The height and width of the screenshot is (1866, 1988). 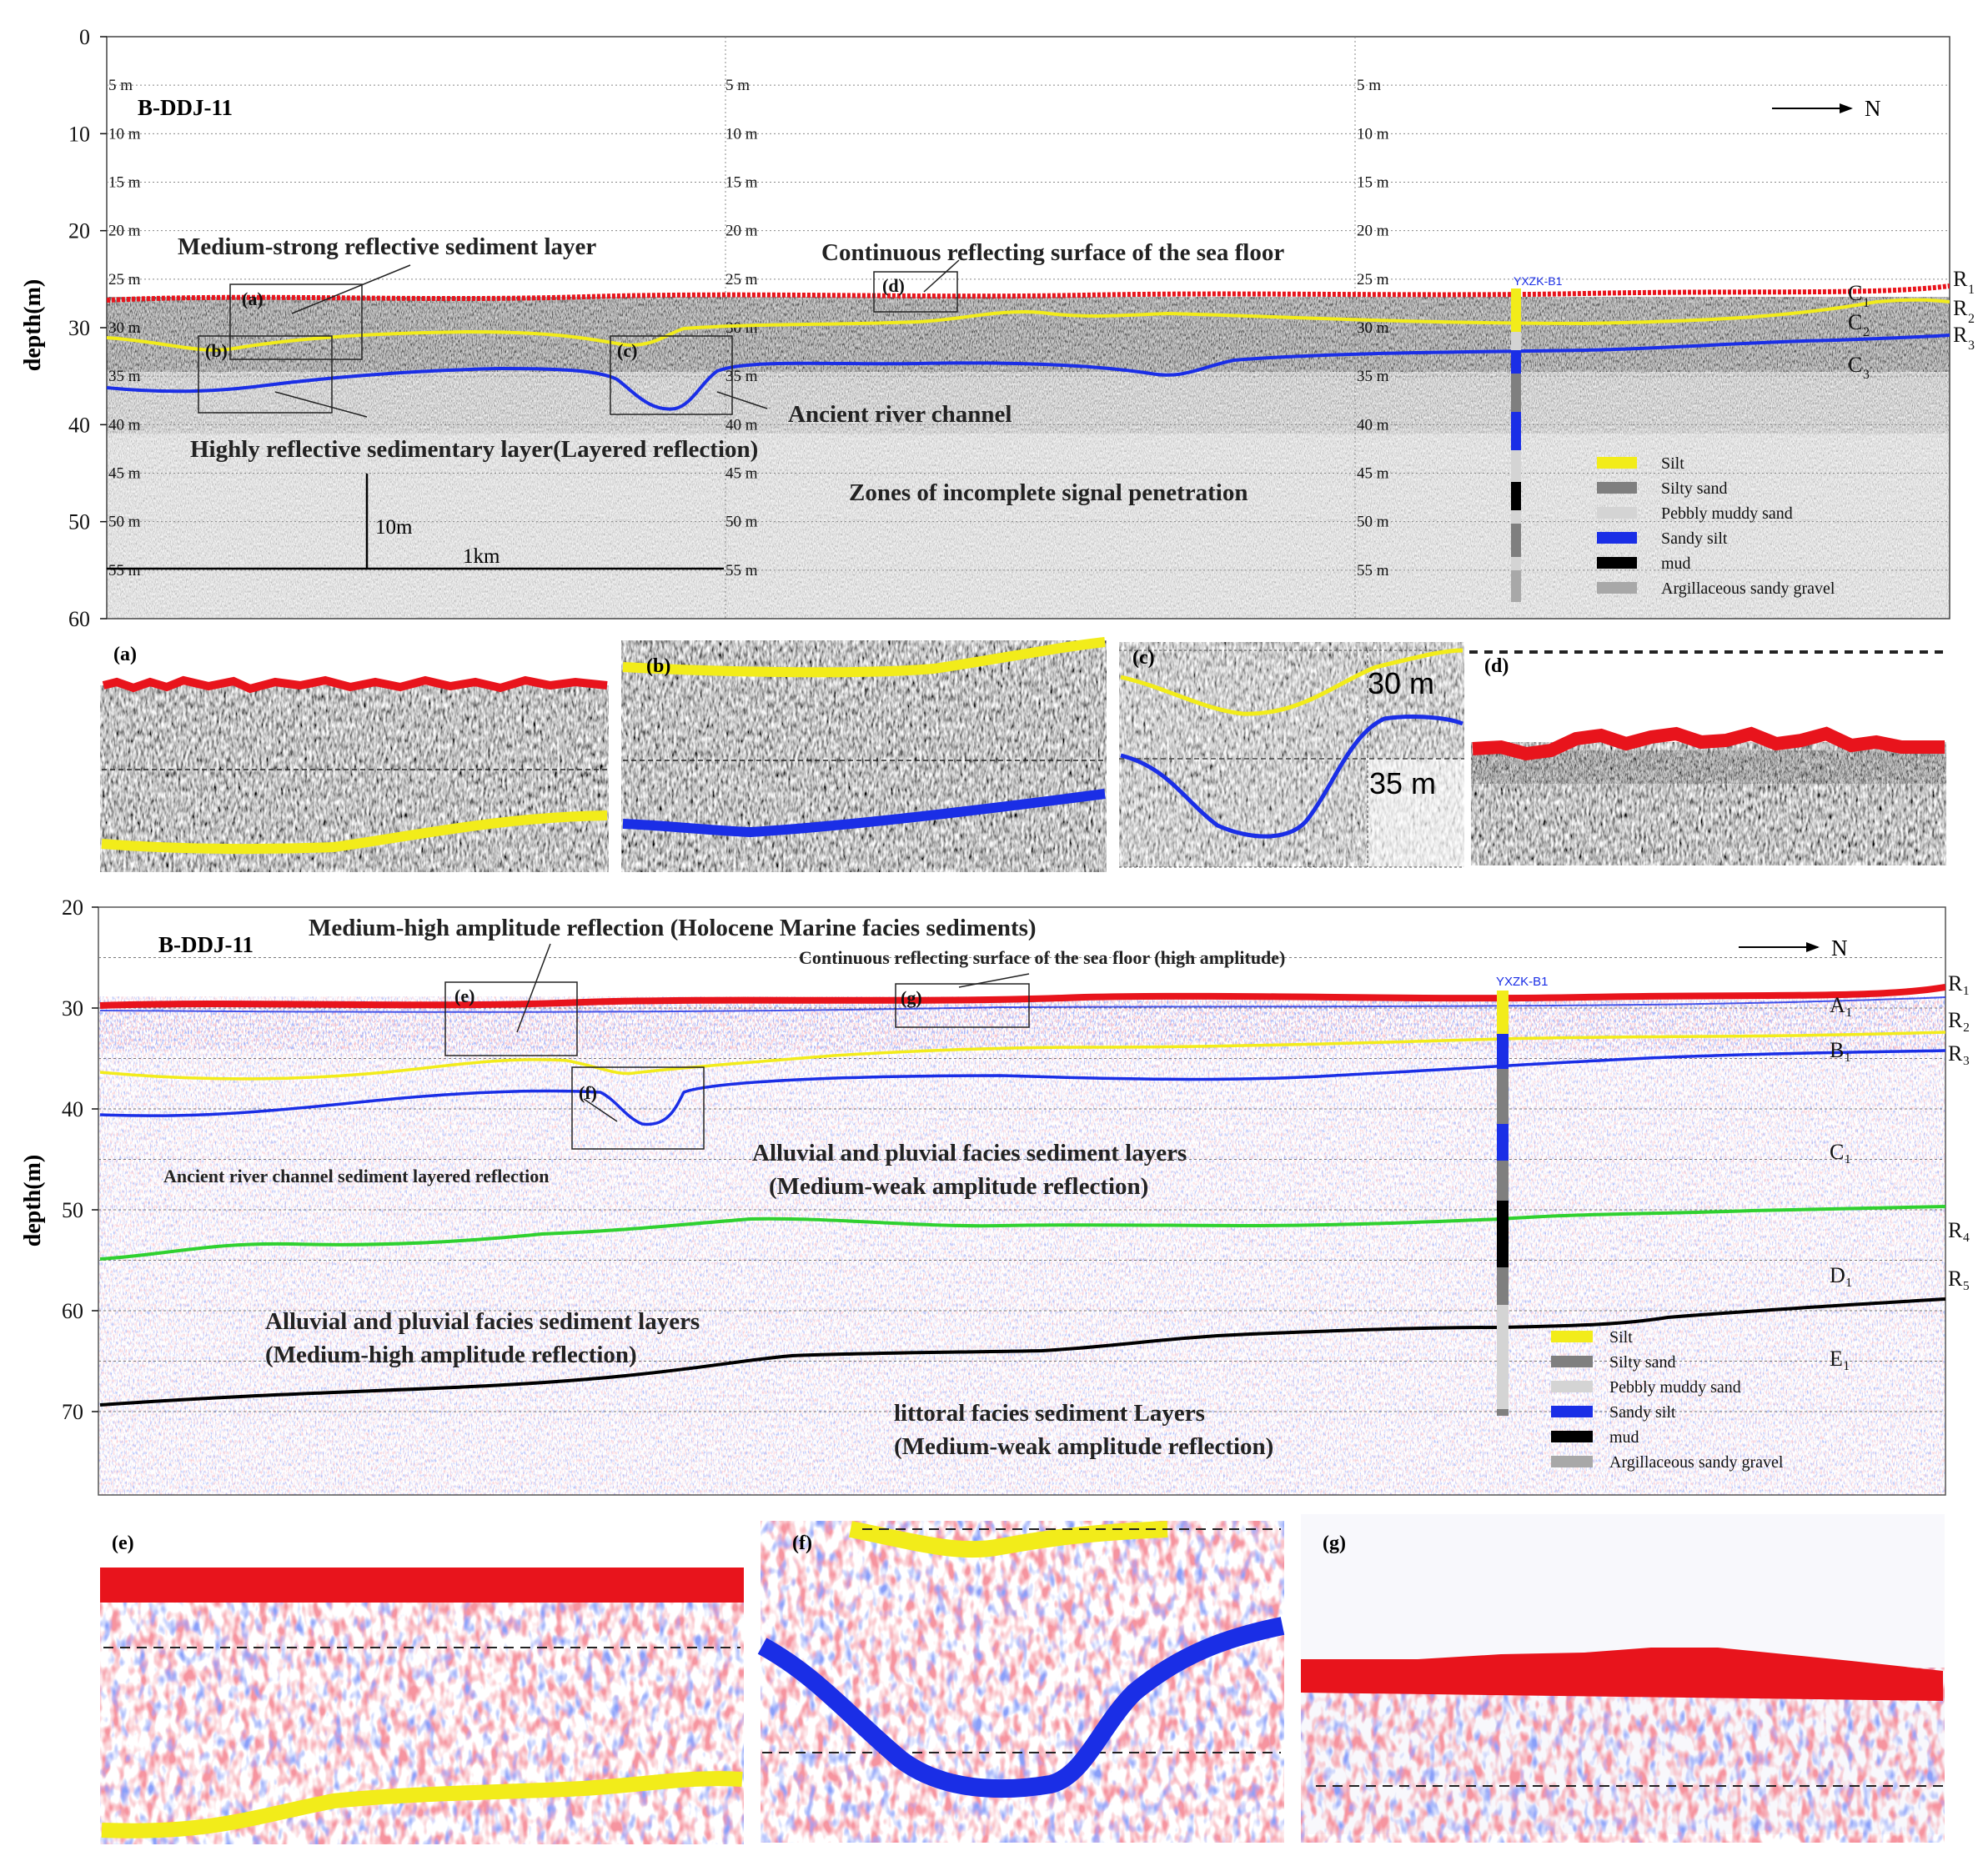 What do you see at coordinates (802, 1543) in the screenshot?
I see `zoom-f-label: (f)` at bounding box center [802, 1543].